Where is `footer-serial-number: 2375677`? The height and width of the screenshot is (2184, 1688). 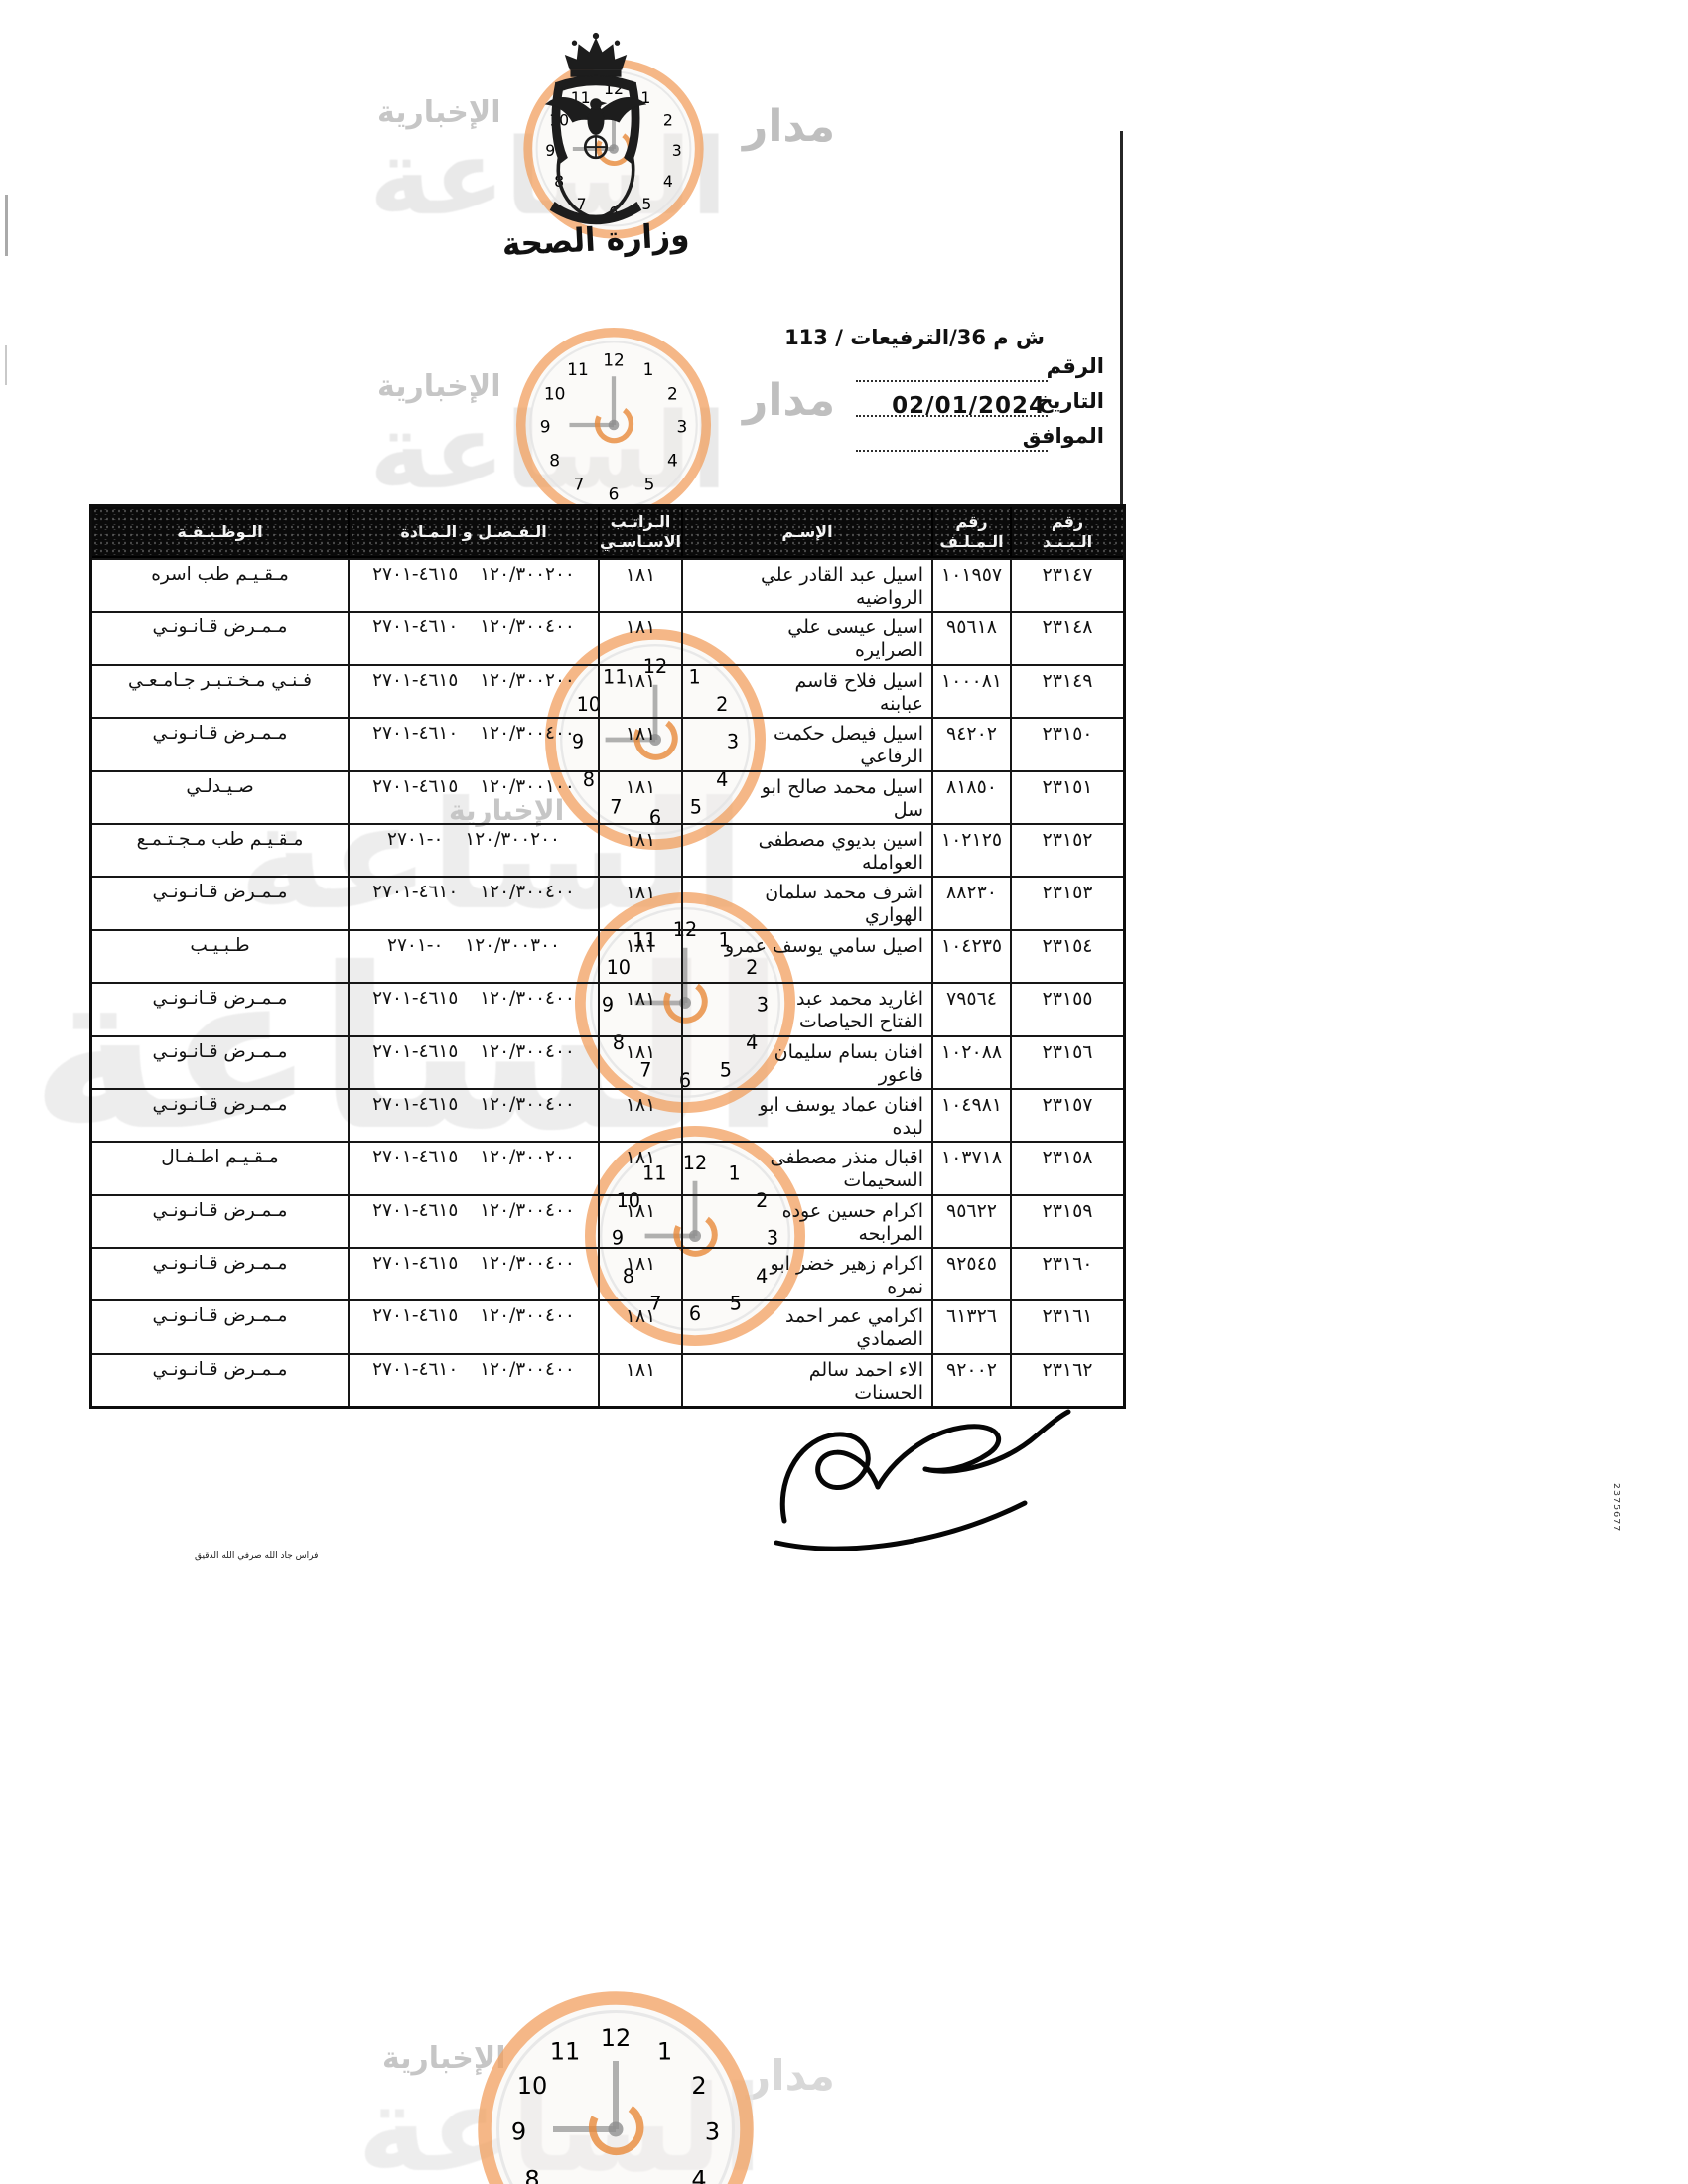 footer-serial-number: 2375677 is located at coordinates (1616, 1508).